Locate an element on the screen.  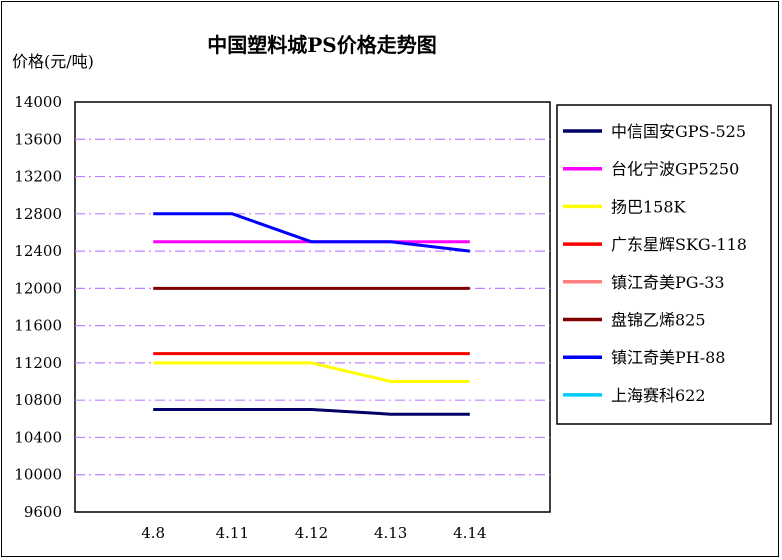
legend-label: 盘锦乙烯825 is located at coordinates (658, 320).